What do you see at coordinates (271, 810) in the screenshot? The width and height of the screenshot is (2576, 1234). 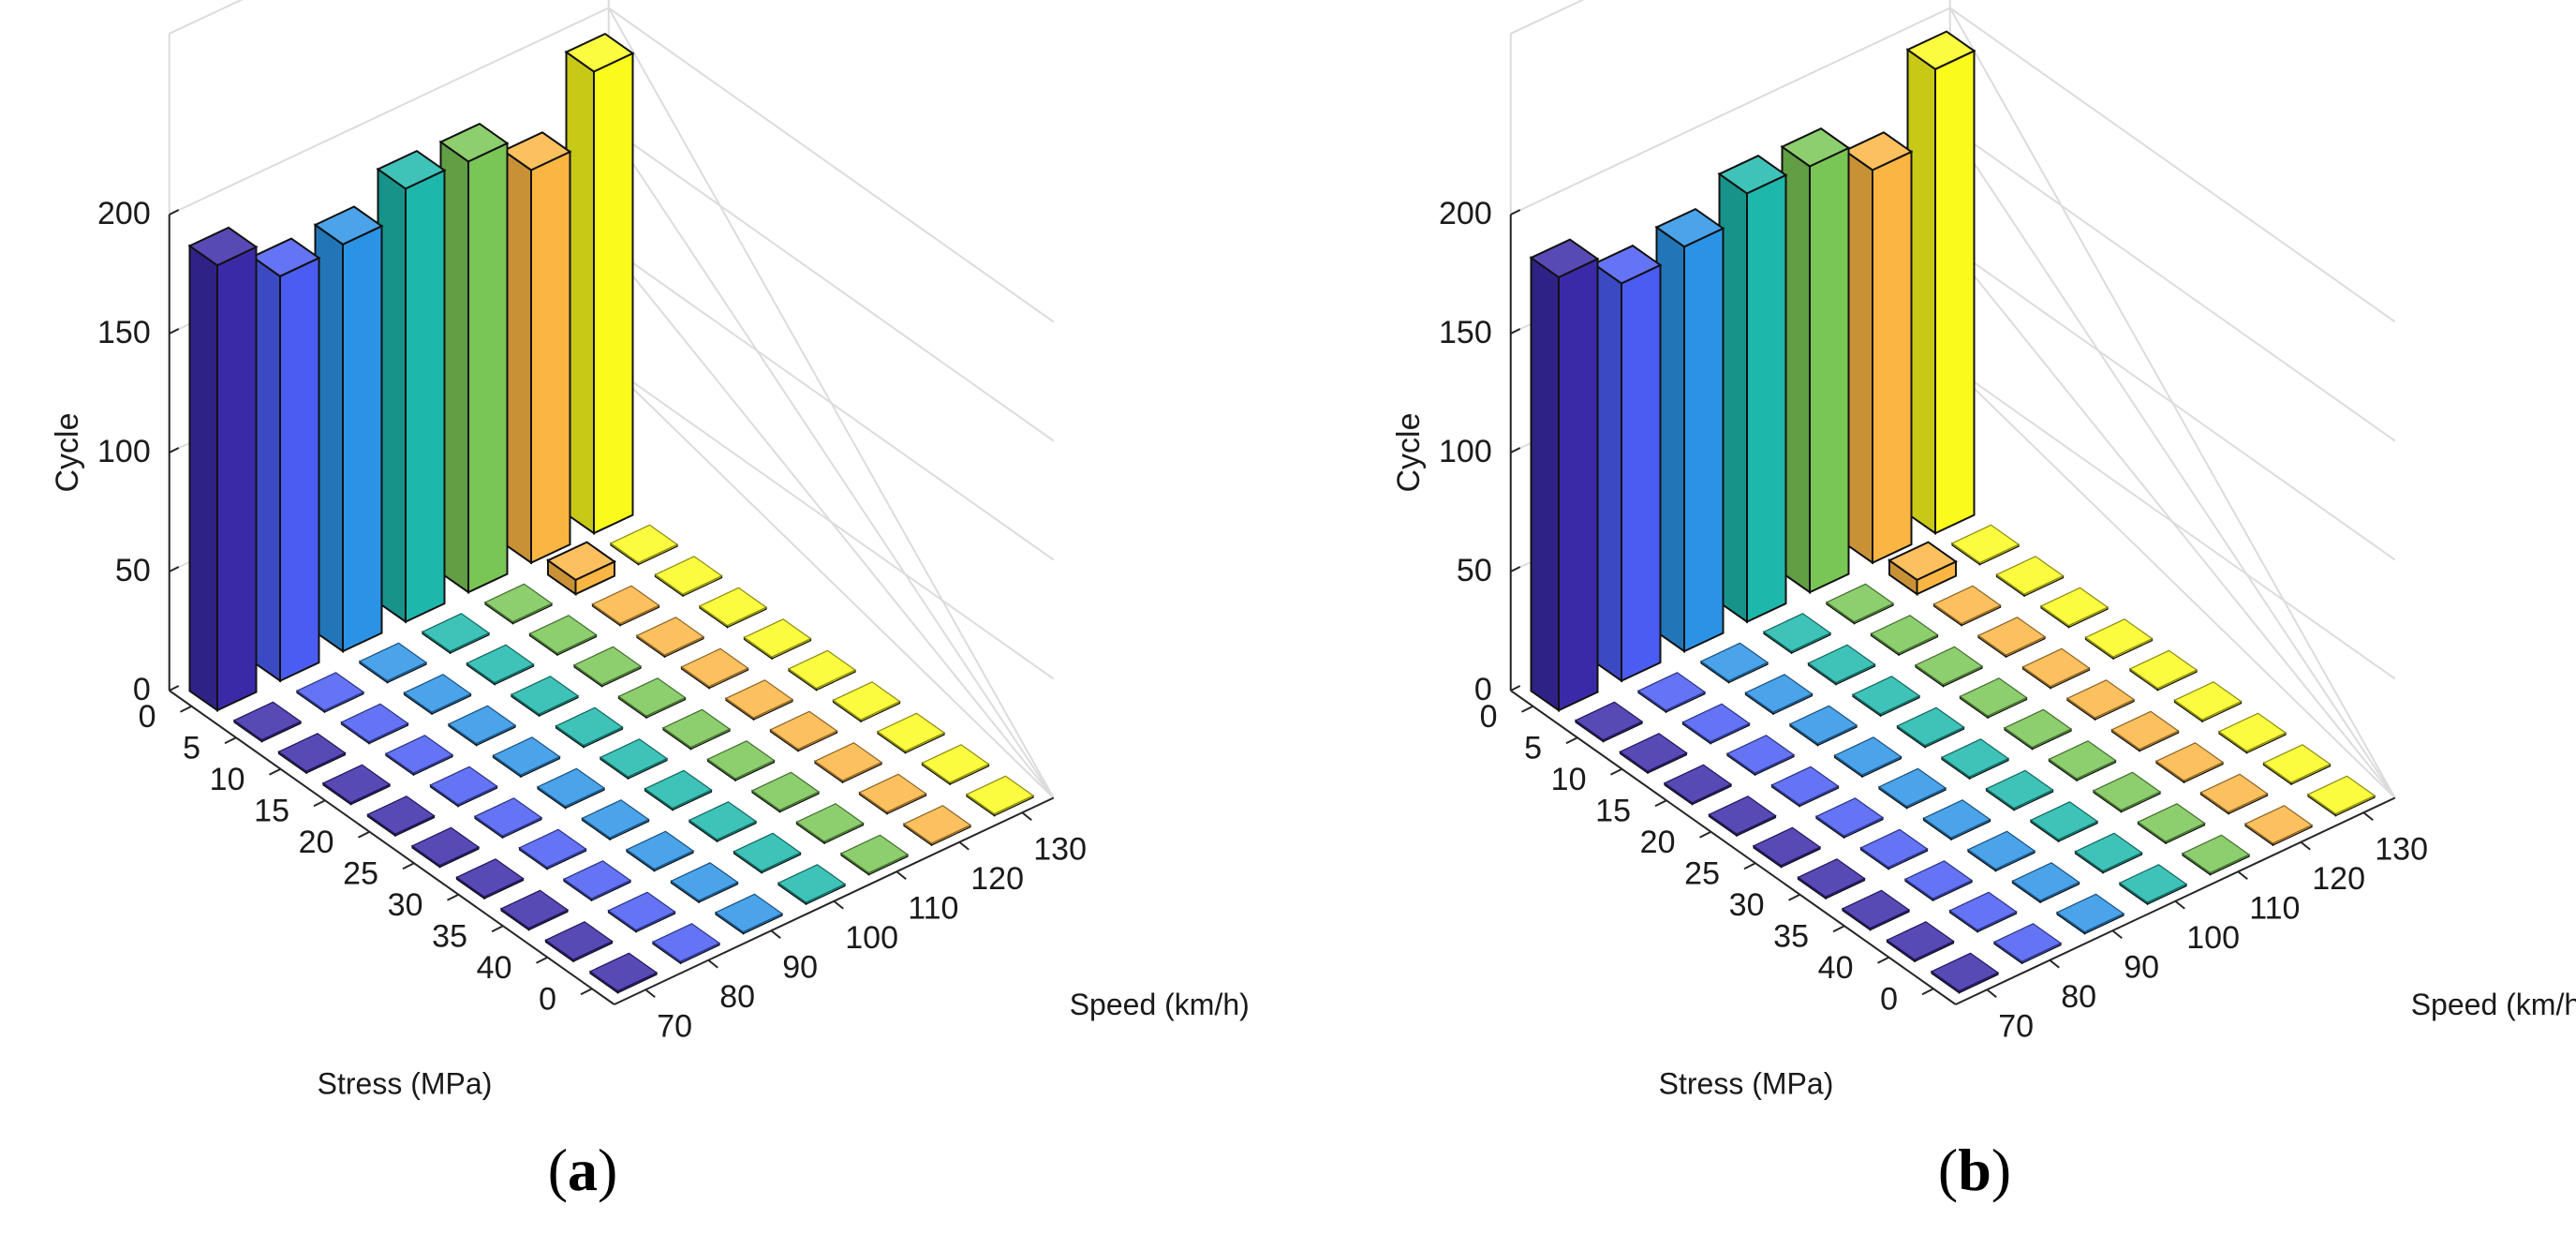 I see `stress-tick-label: 15` at bounding box center [271, 810].